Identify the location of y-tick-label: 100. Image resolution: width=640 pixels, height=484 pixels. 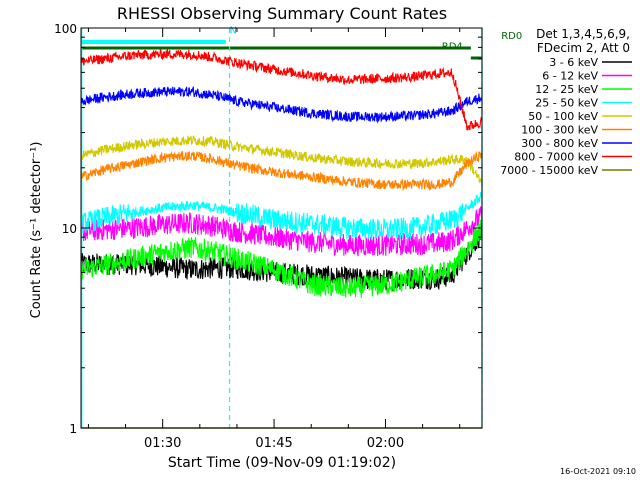
(65, 29).